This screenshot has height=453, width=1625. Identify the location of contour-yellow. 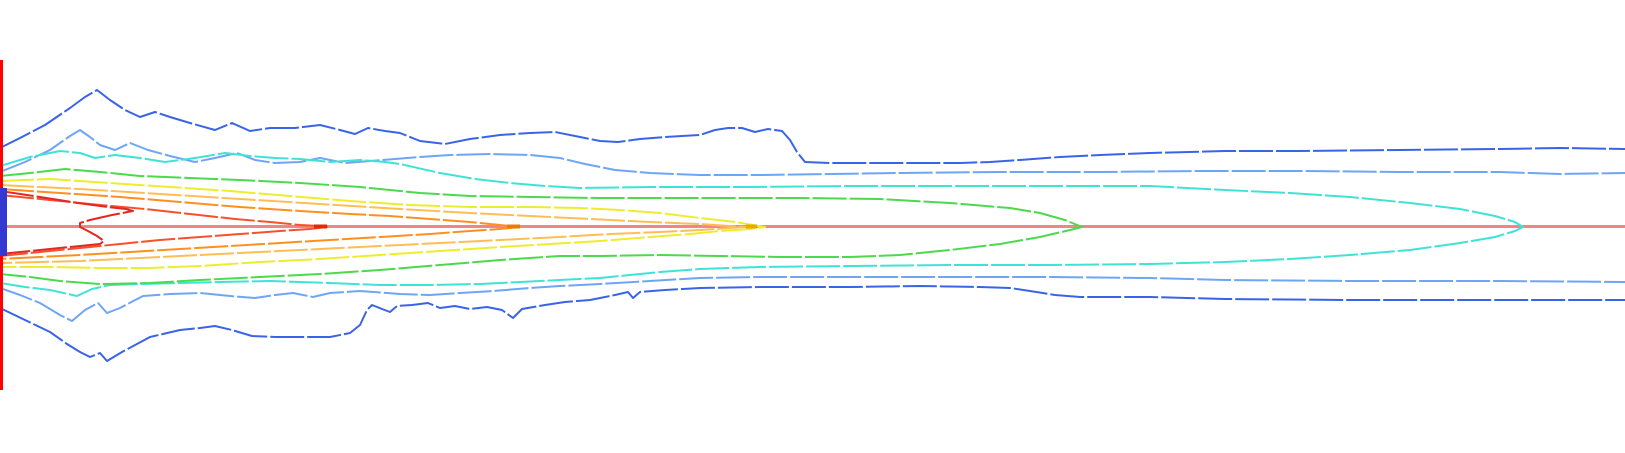
(383, 223).